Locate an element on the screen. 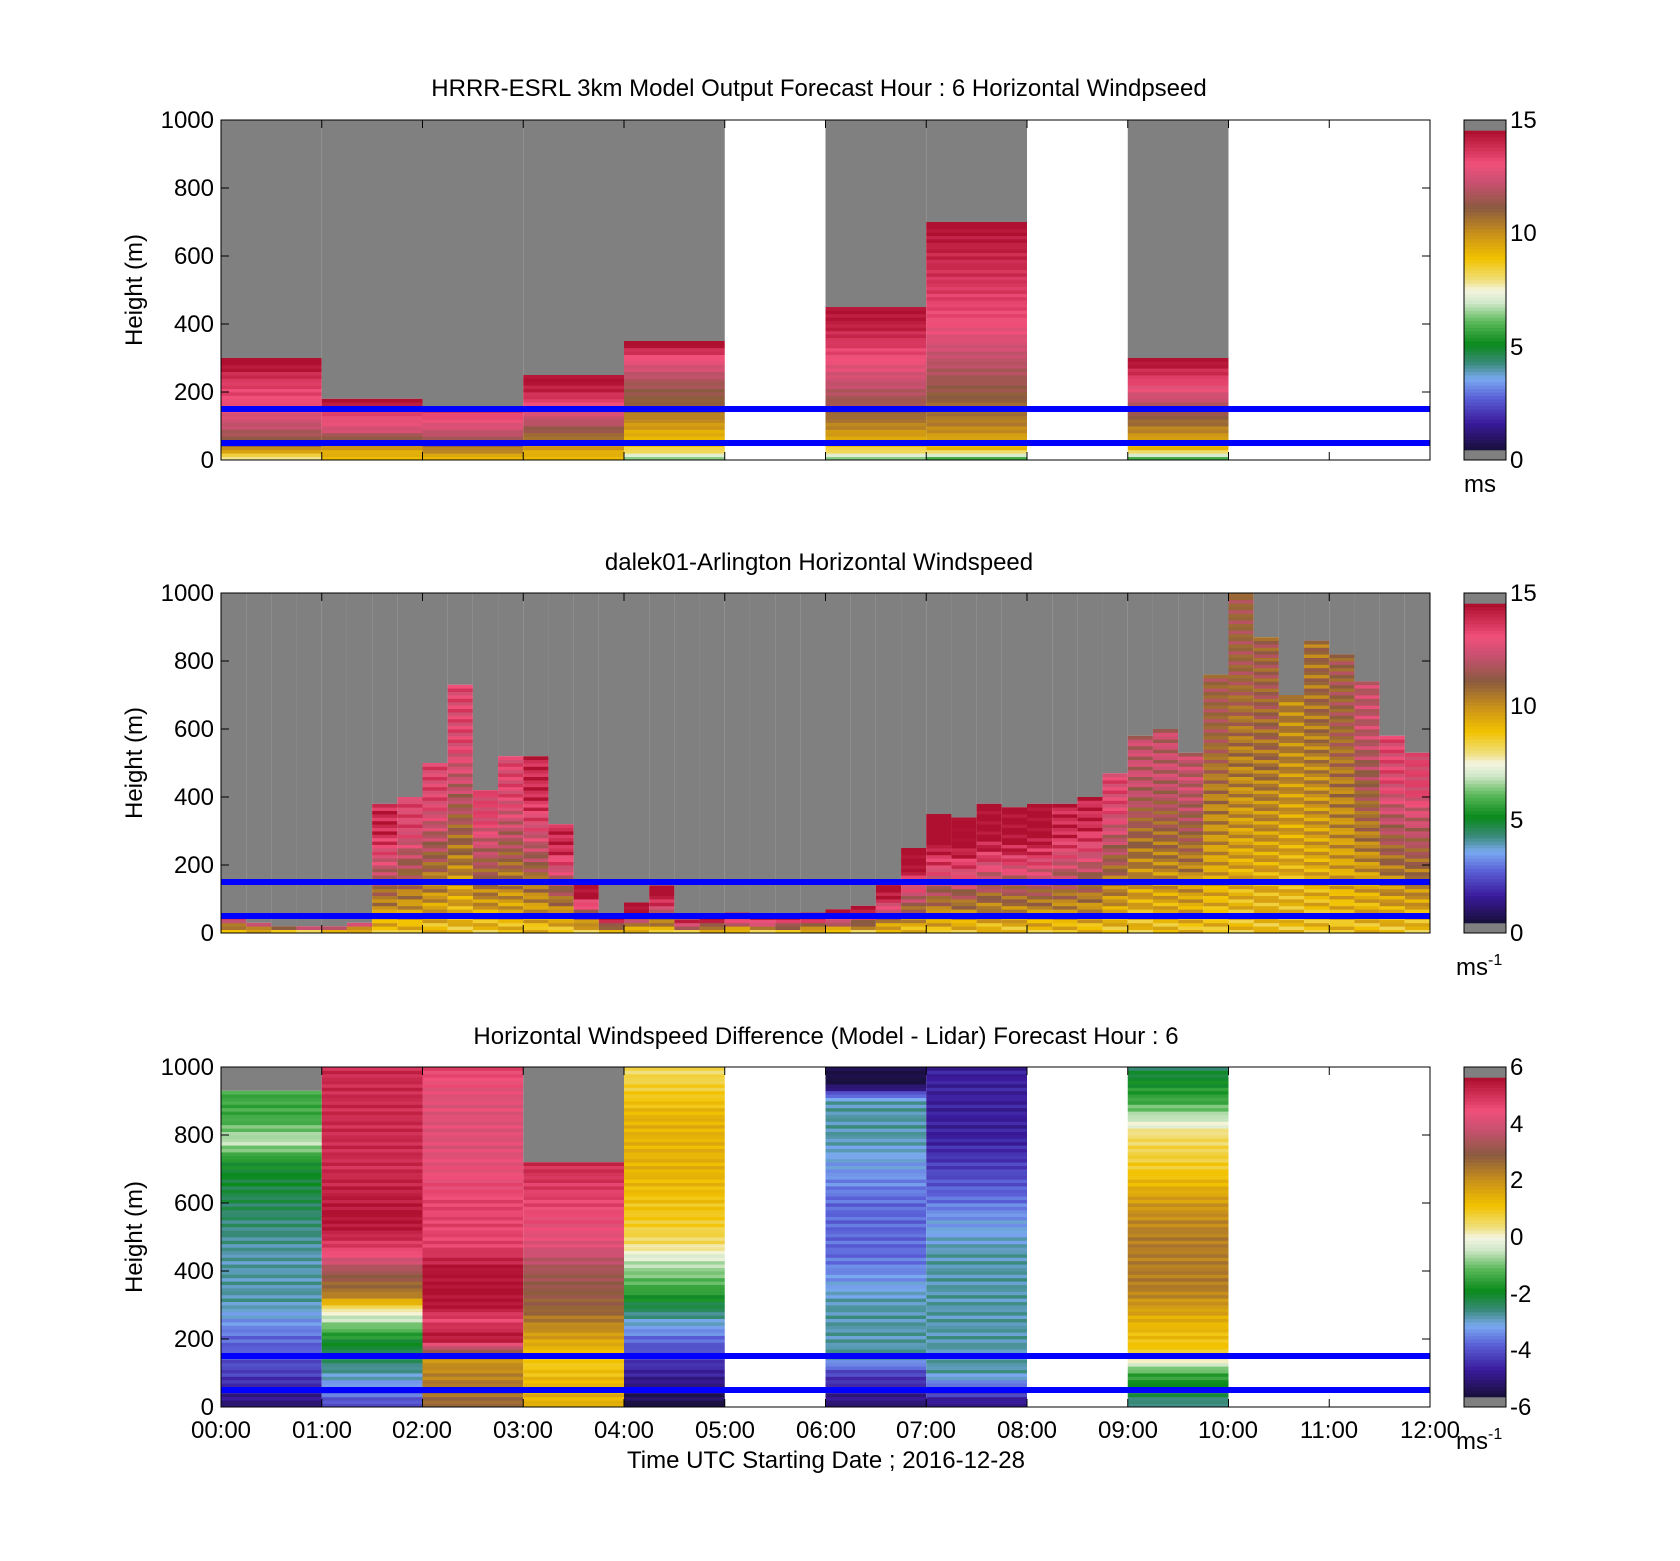  heatmap-cells-model is located at coordinates (725, 290).